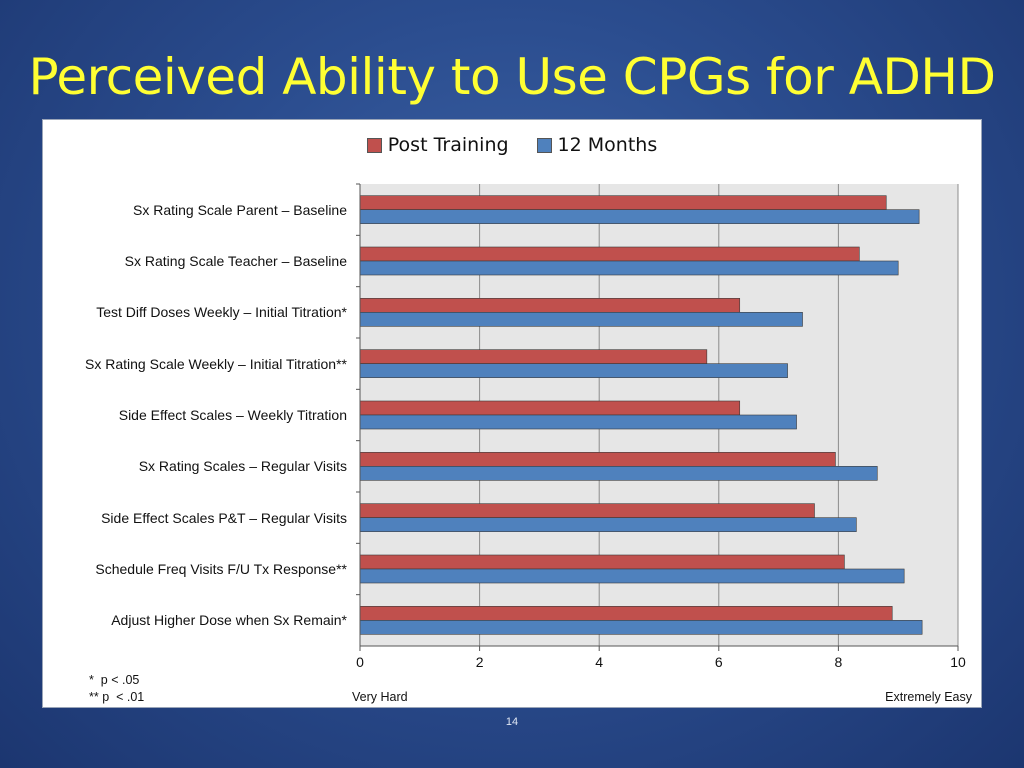 Image resolution: width=1024 pixels, height=768 pixels. Describe the element at coordinates (229, 620) in the screenshot. I see `category-label: Adjust Higher Dose when Sx Remain*` at that location.